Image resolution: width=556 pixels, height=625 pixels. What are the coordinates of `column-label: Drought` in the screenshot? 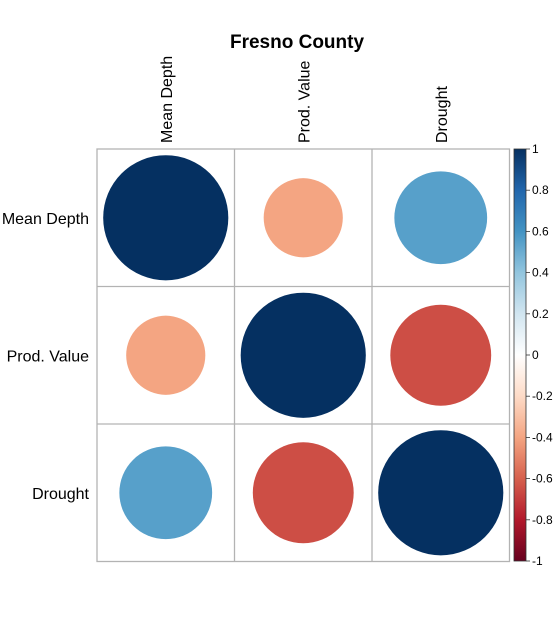 It's located at (442, 114).